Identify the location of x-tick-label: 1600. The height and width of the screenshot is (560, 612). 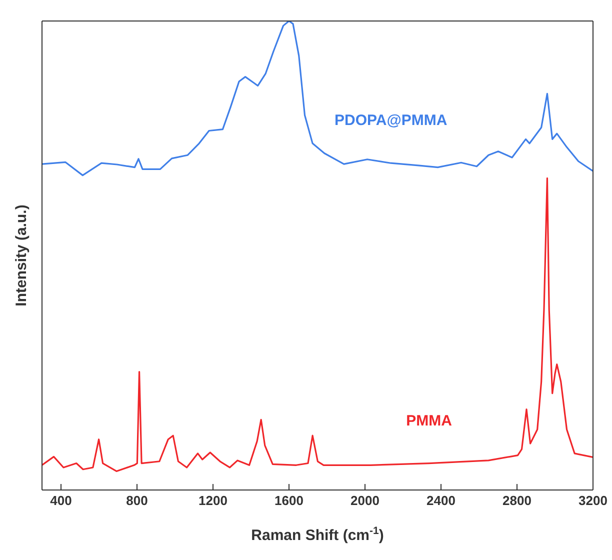
(289, 500).